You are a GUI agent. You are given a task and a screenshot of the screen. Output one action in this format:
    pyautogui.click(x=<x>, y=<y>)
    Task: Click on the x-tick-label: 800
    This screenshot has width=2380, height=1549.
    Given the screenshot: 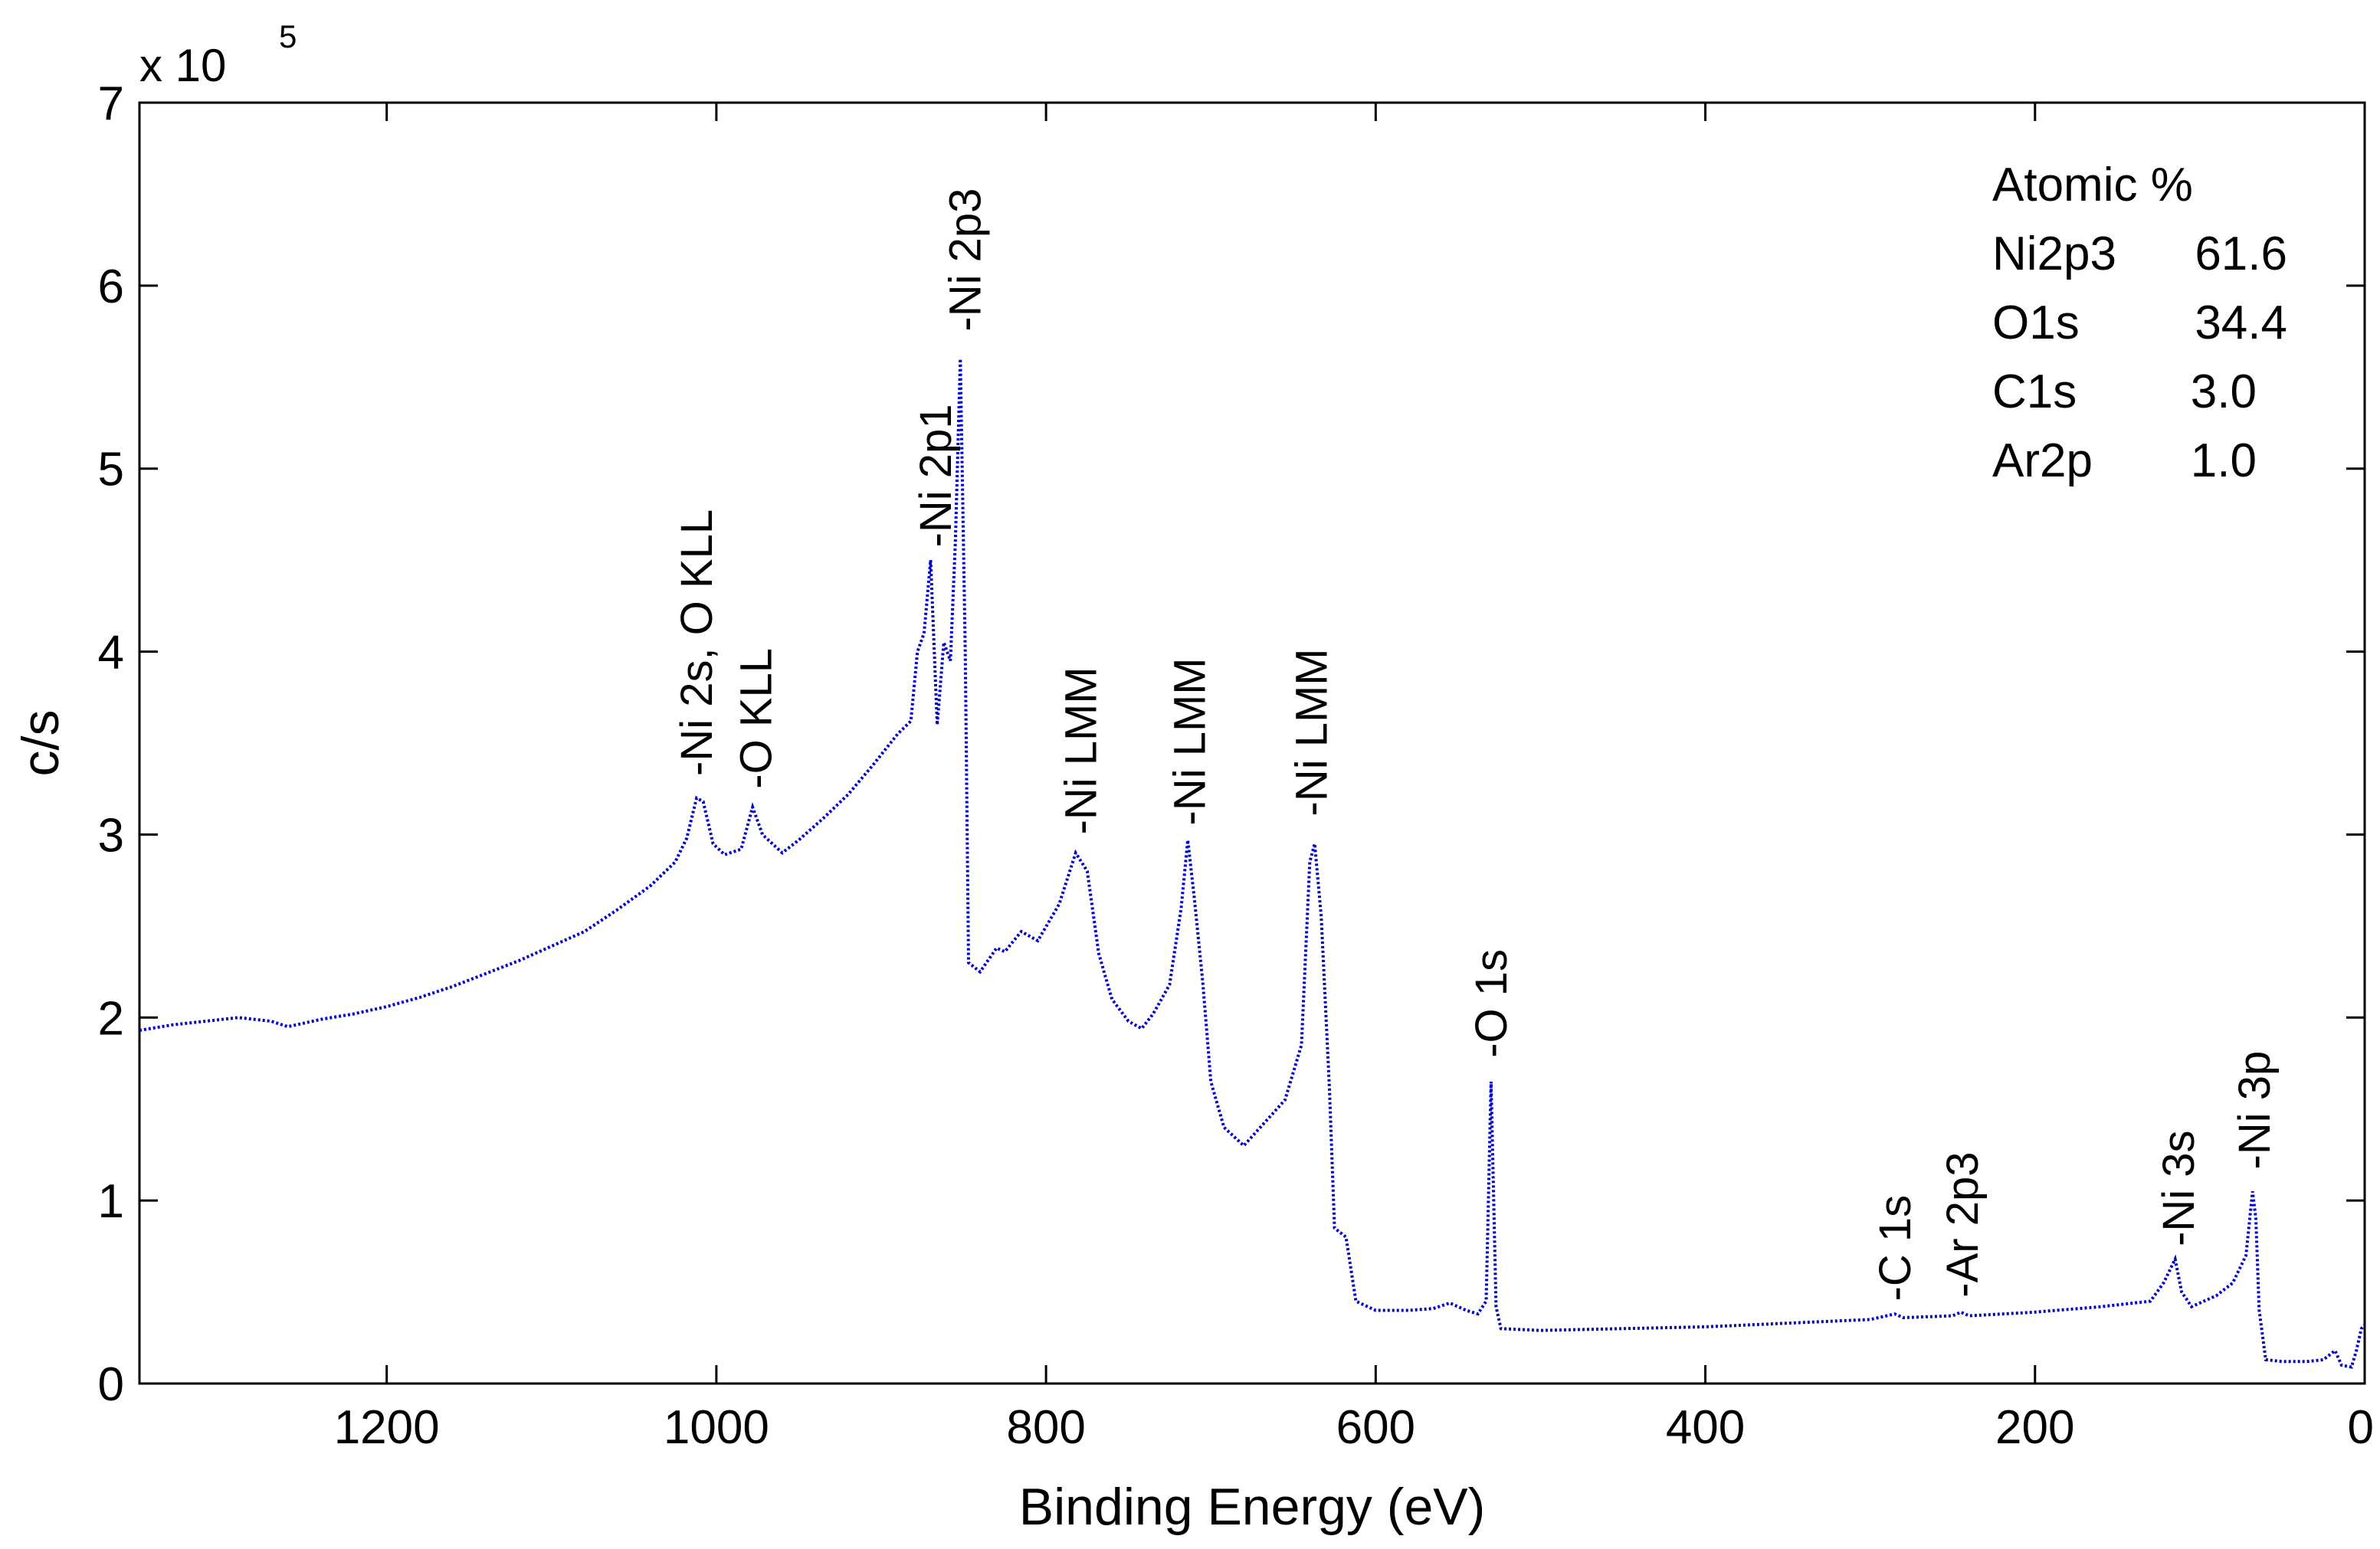 What is the action you would take?
    pyautogui.click(x=1045, y=1427)
    